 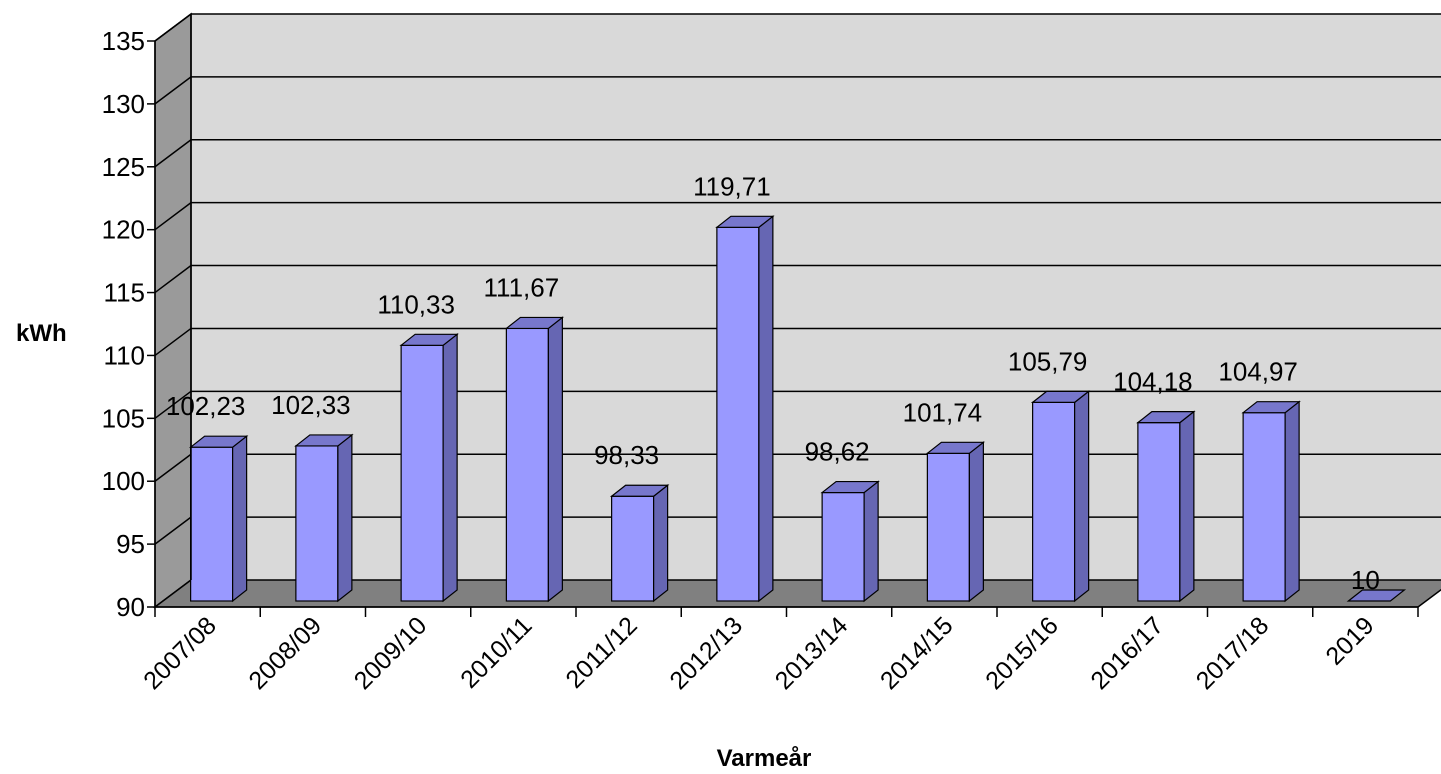 I want to click on data-label: 105,79, so click(x=1048, y=361).